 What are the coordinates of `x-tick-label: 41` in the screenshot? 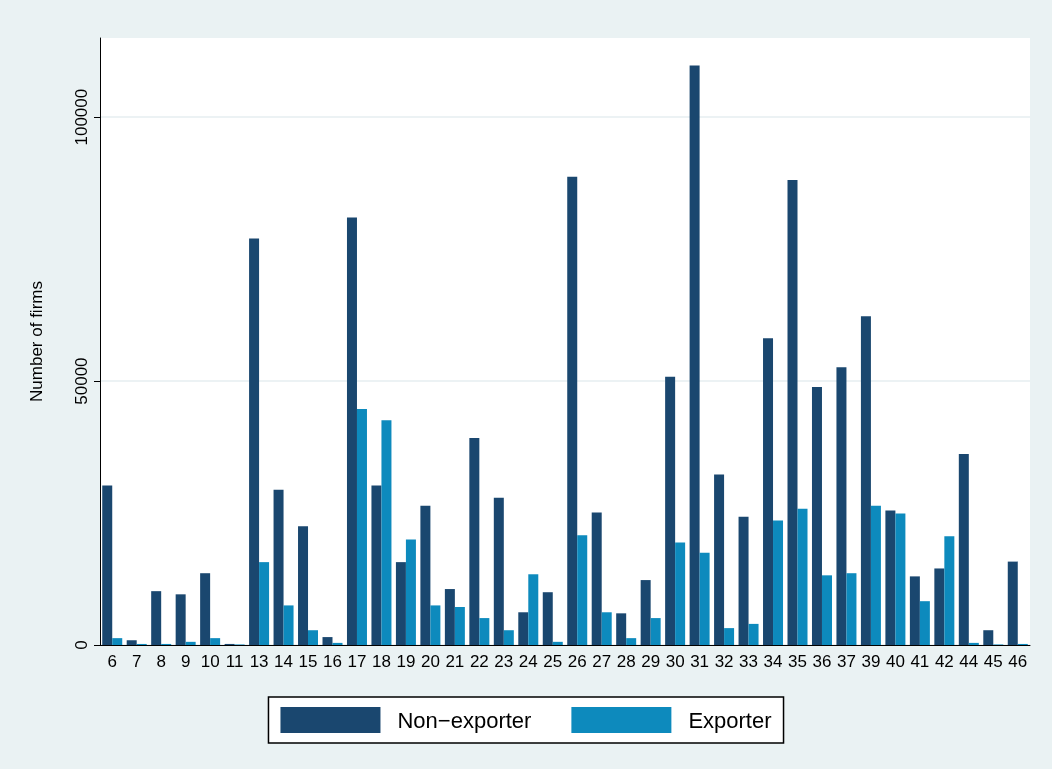 It's located at (920, 661).